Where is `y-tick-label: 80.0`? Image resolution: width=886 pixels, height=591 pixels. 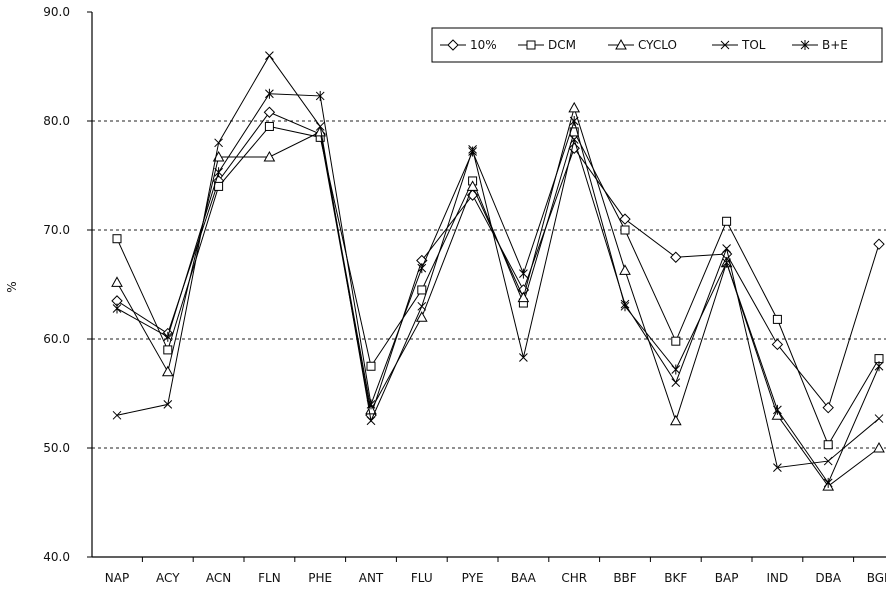 y-tick-label: 80.0 is located at coordinates (56, 121).